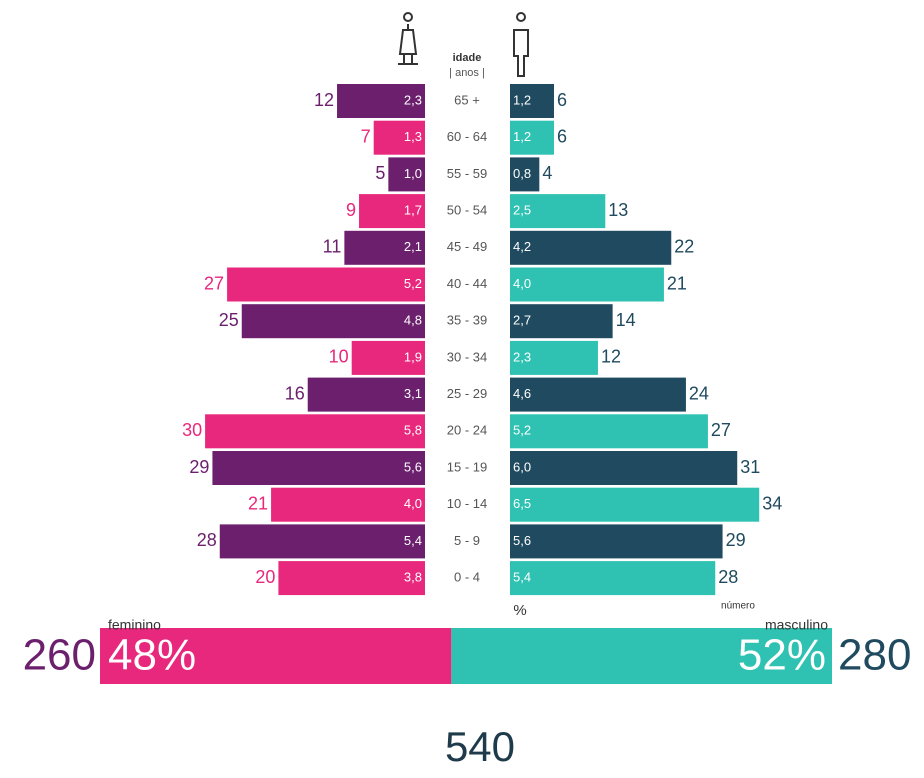  What do you see at coordinates (618, 210) in the screenshot?
I see `count-label: 13` at bounding box center [618, 210].